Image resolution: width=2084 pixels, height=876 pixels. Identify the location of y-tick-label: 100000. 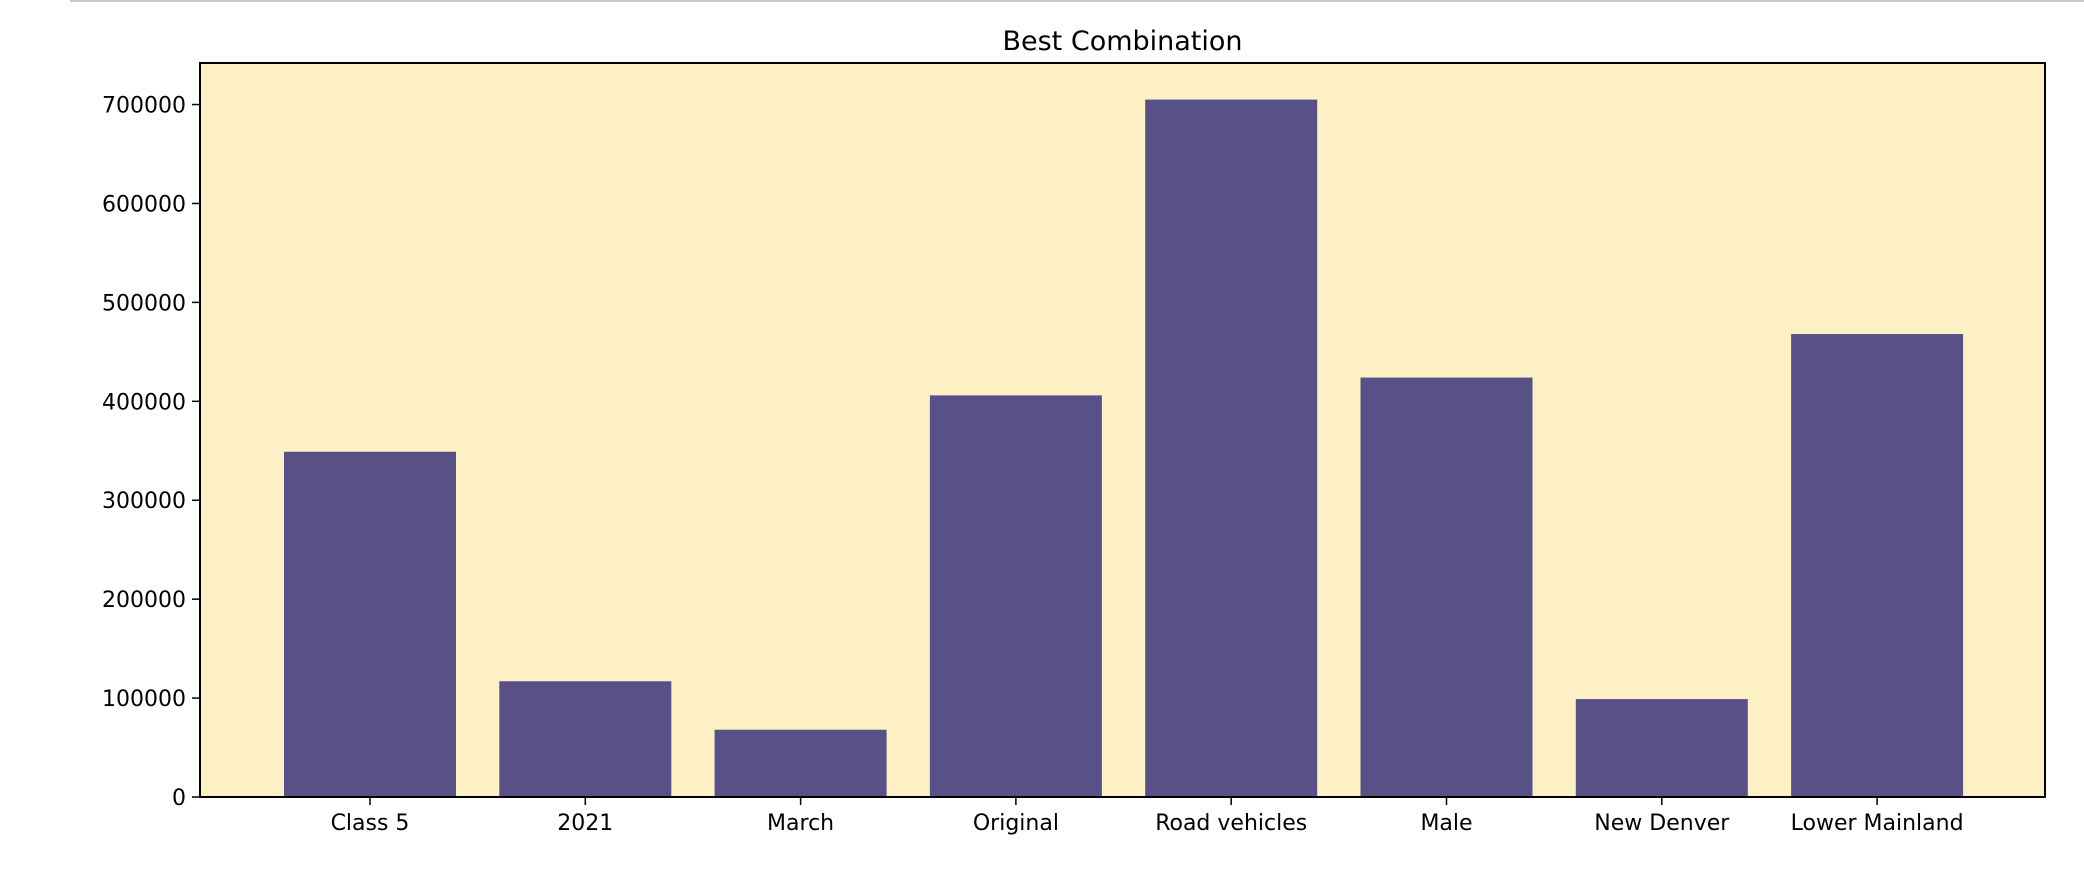
(144, 699).